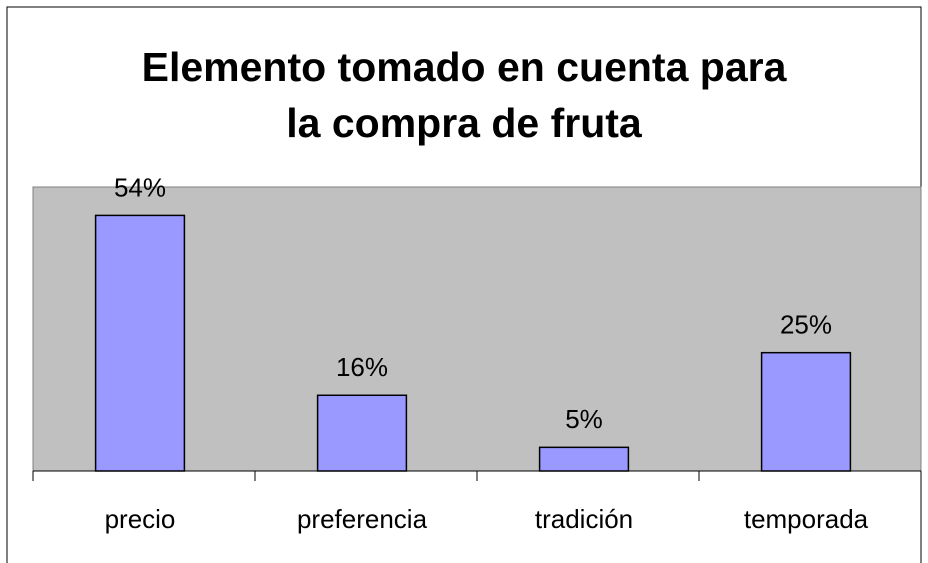  What do you see at coordinates (584, 519) in the screenshot?
I see `x-tick-label: tradición` at bounding box center [584, 519].